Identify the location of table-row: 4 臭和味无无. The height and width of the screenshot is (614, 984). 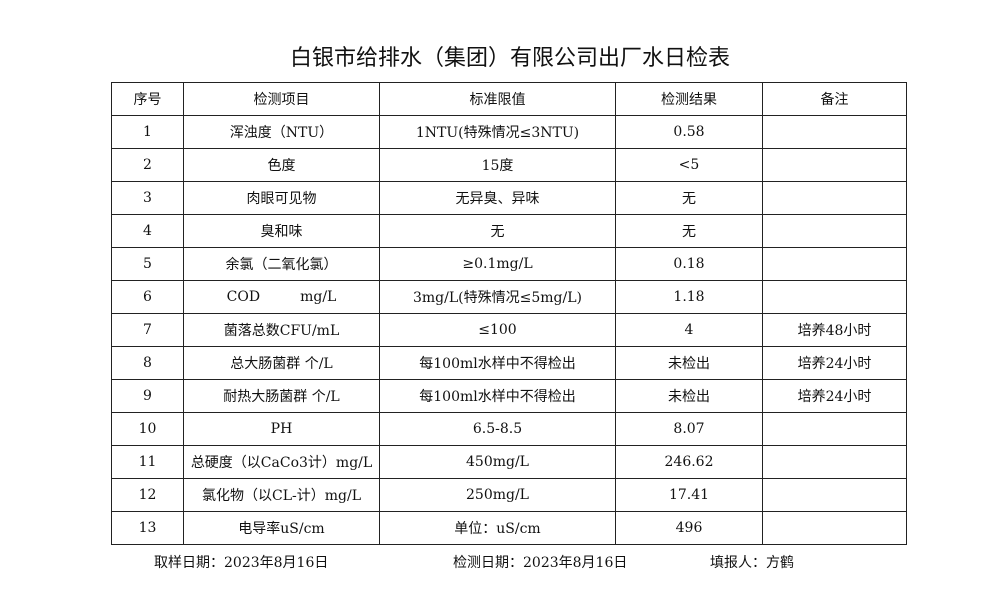
(509, 231).